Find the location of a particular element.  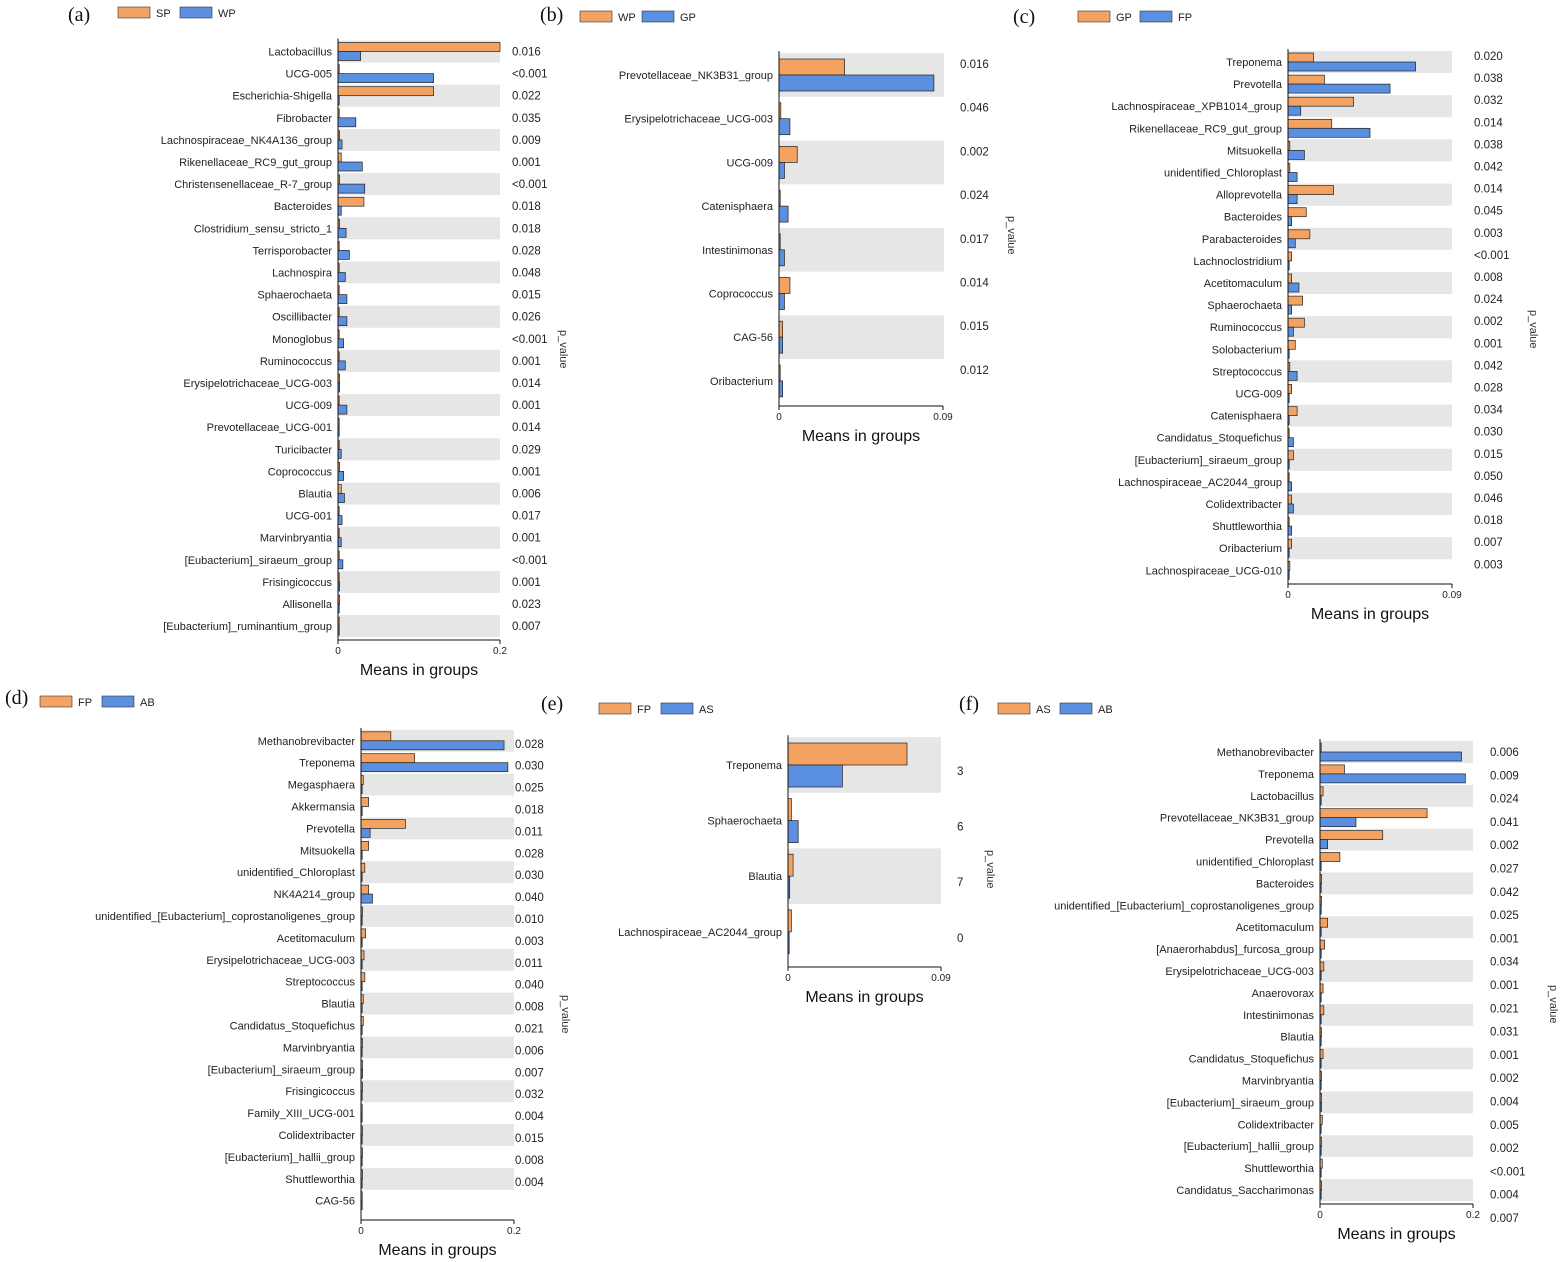

category-label: Blautia is located at coordinates (765, 877).